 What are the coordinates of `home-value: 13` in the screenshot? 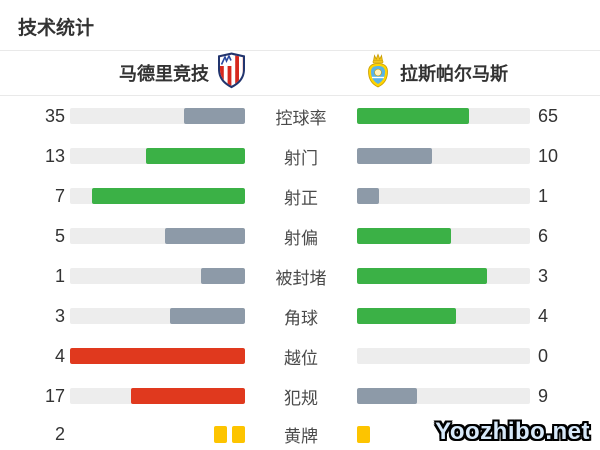 It's located at (54, 155).